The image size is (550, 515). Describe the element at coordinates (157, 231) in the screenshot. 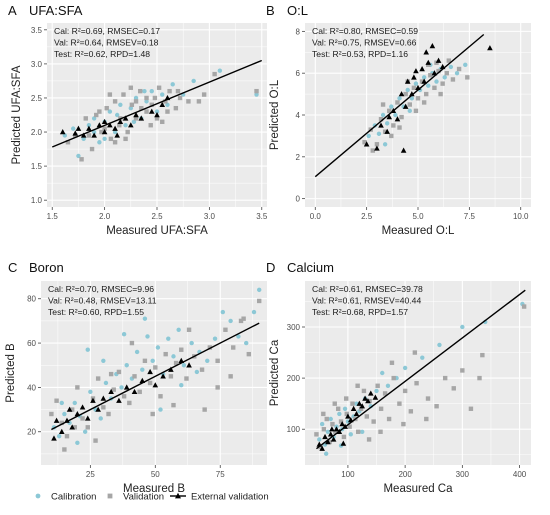

I see `x-axis-label: Measured UFA:SFA` at that location.